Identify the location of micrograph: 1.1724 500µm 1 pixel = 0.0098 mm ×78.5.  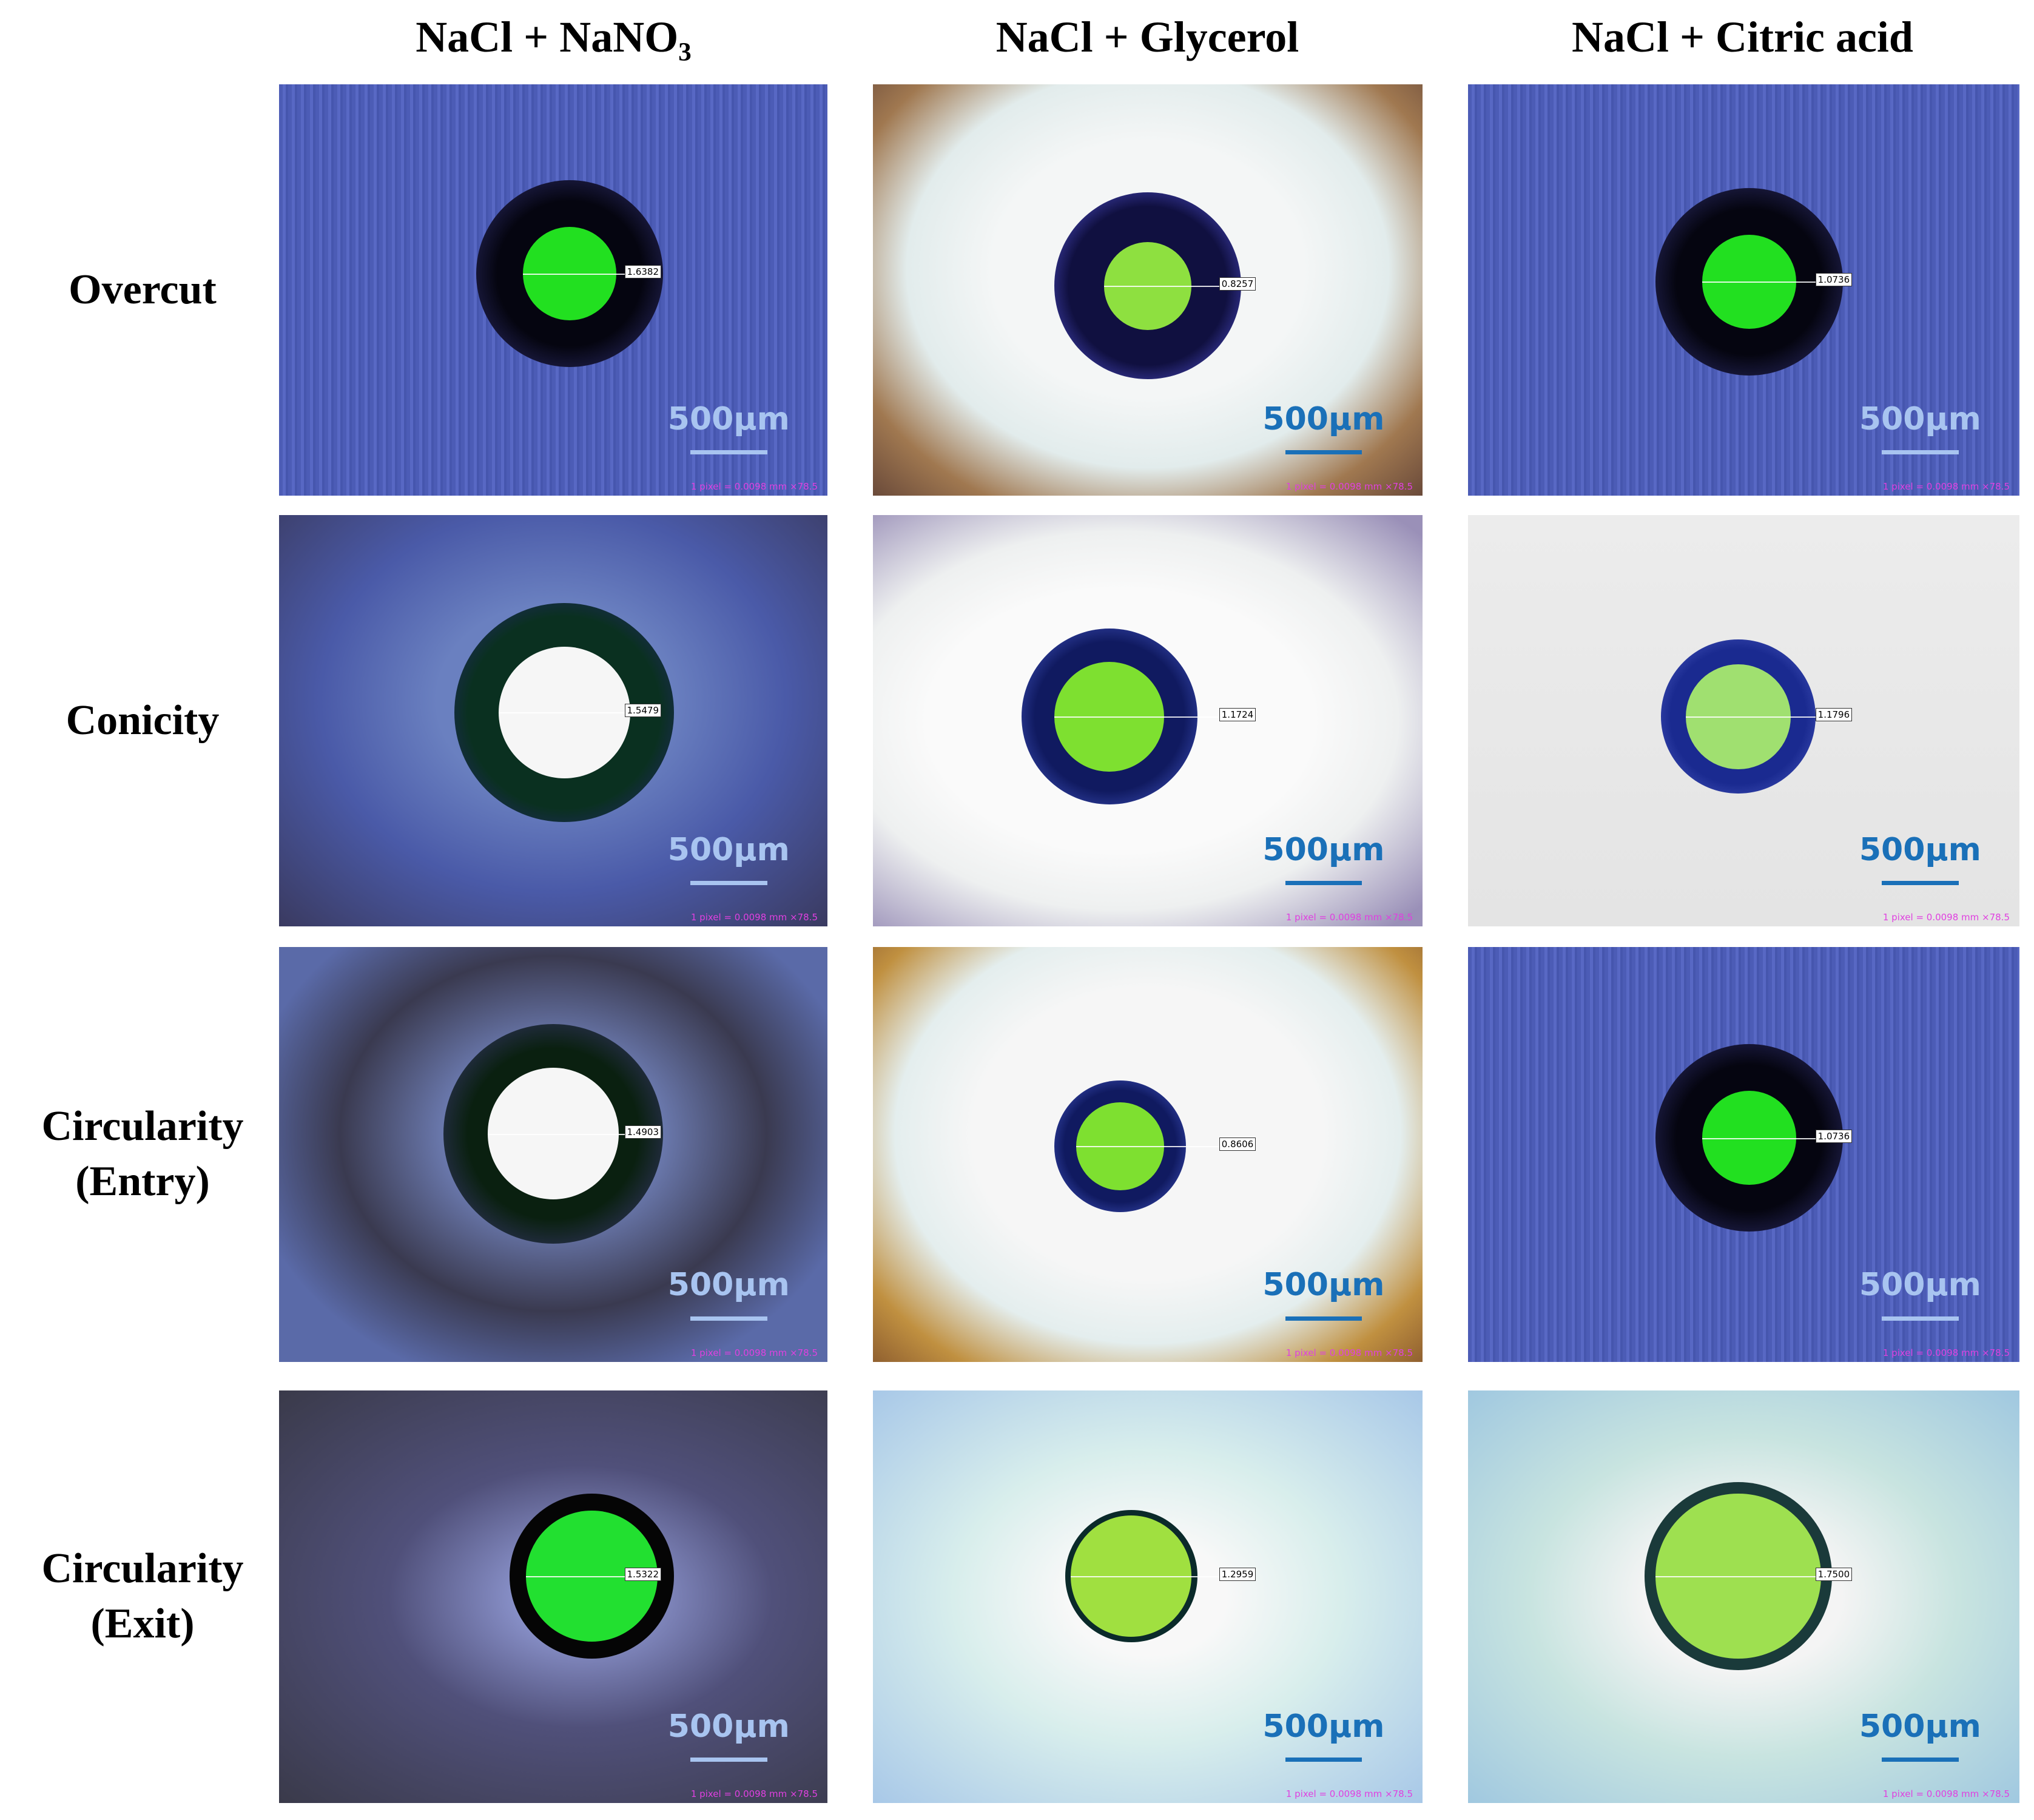
(1148, 720).